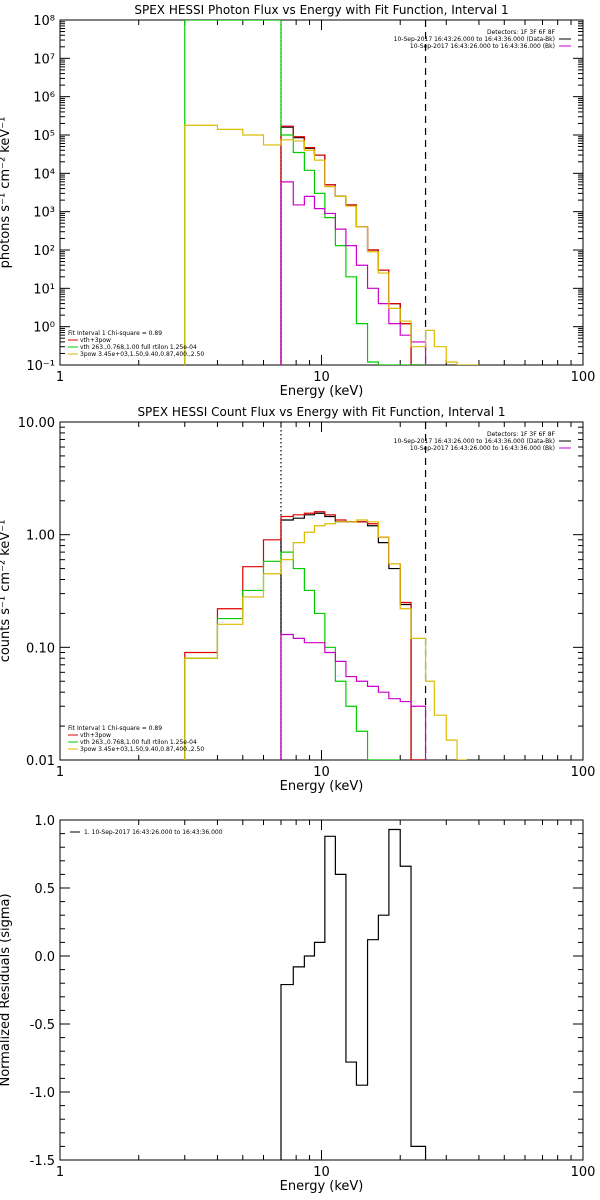  I want to click on y-axis-label: counts s⁻¹ cm⁻² keV⁻¹, so click(6, 591).